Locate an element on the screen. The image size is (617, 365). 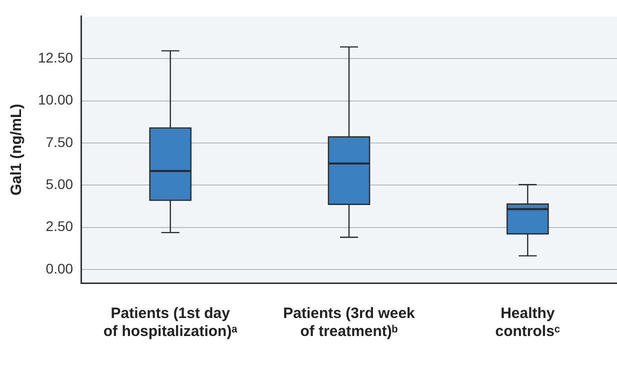
x-tick-label: Patients (3rd week of treatment)ᵇ is located at coordinates (349, 322).